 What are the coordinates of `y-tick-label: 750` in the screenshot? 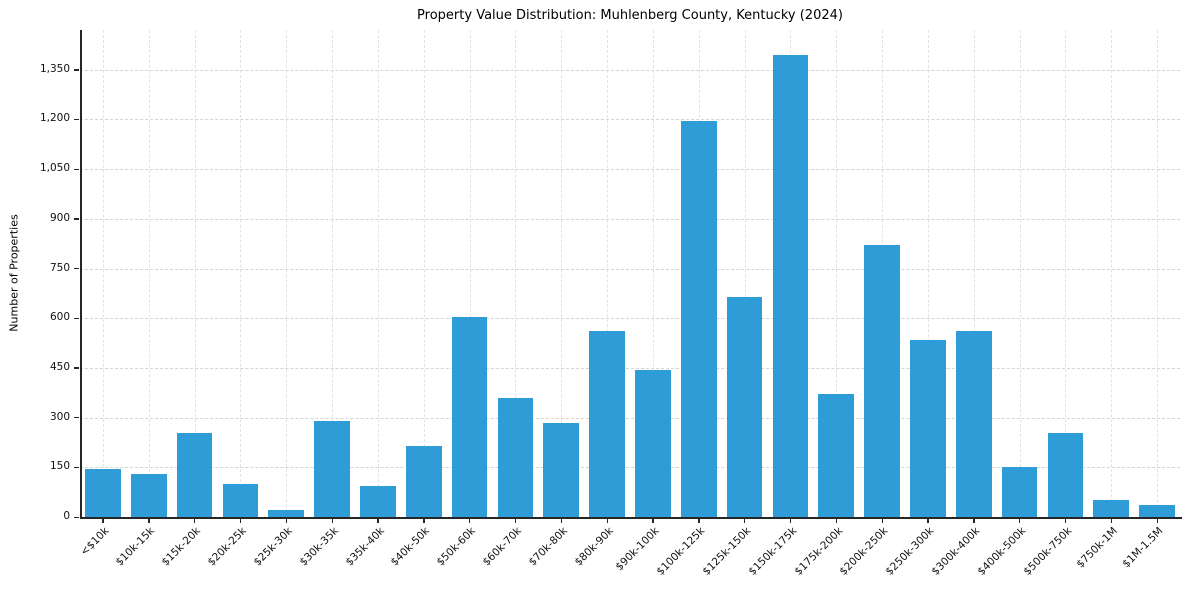 It's located at (59, 267).